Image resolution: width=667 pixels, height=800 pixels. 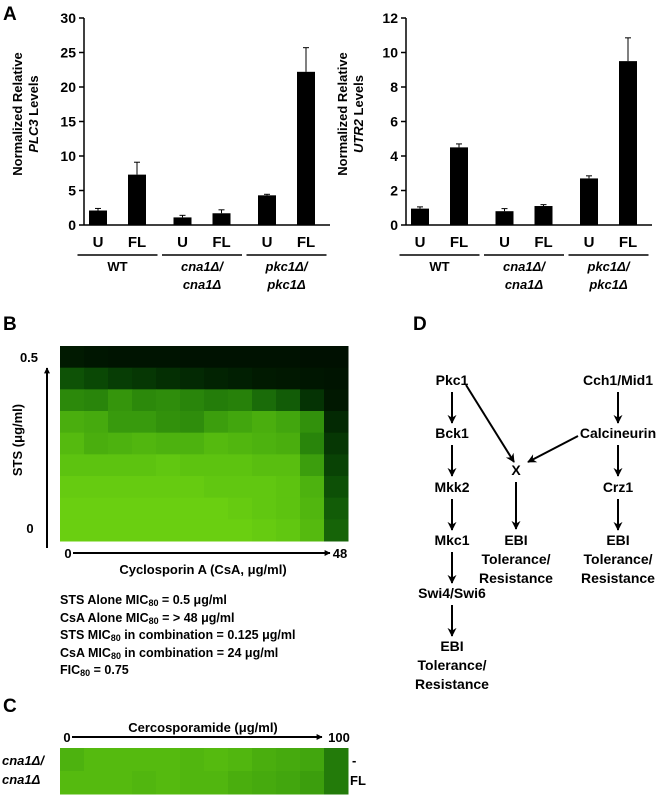 What do you see at coordinates (516, 578) in the screenshot?
I see `node-resistance-mid: Resistance` at bounding box center [516, 578].